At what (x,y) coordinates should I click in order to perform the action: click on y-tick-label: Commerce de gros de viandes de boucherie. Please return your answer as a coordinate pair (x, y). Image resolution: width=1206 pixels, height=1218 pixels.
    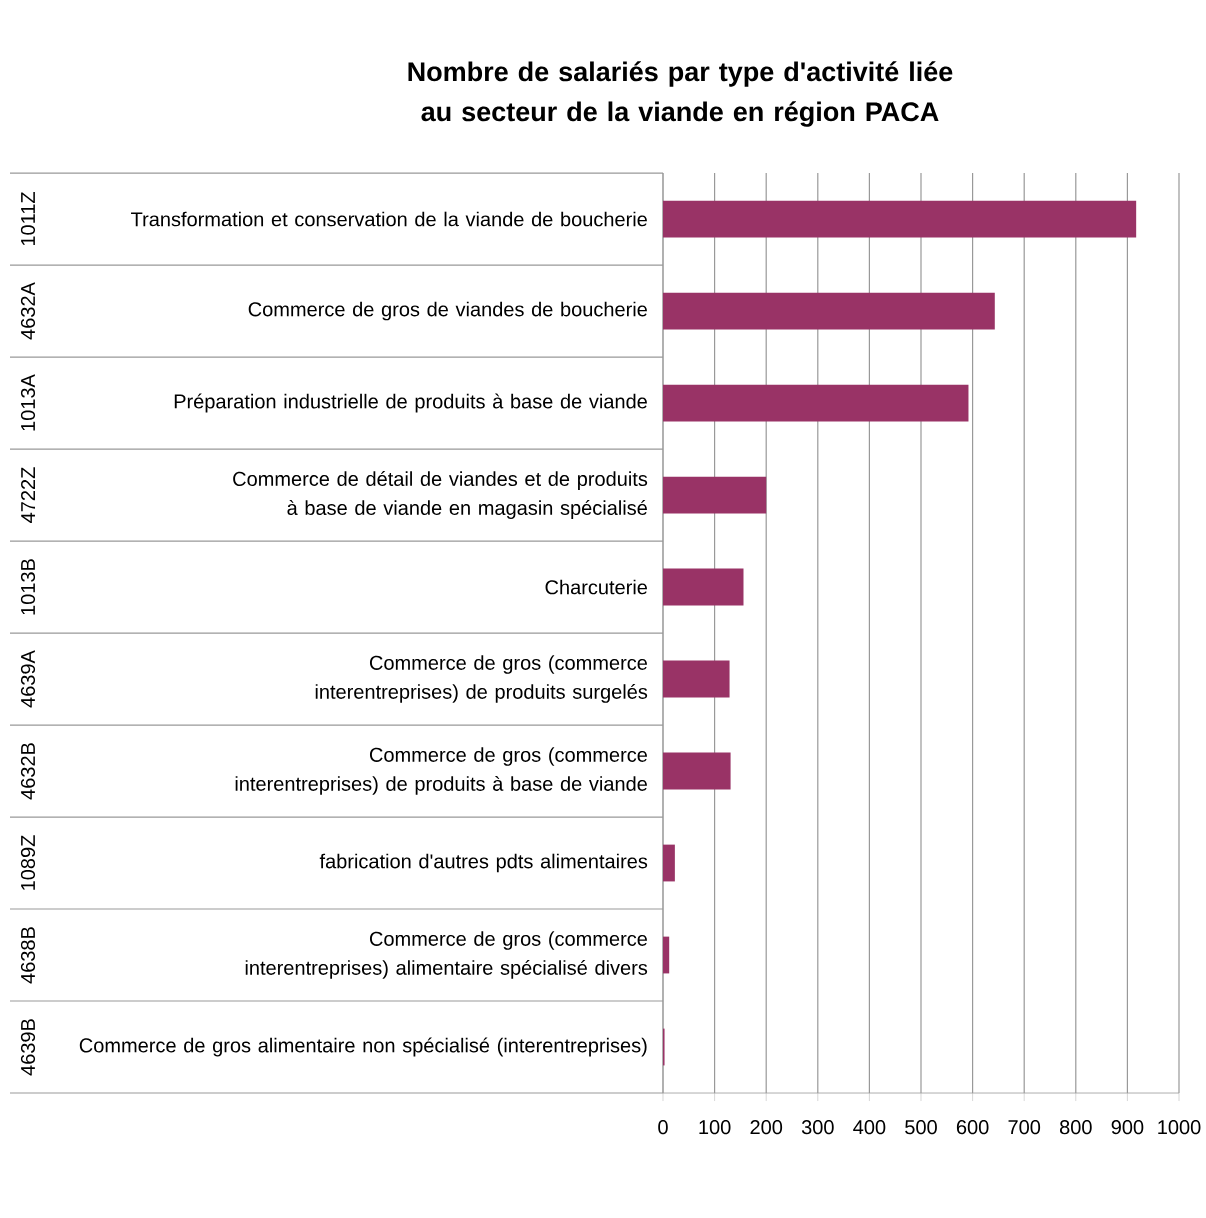
    Looking at the image, I should click on (447, 311).